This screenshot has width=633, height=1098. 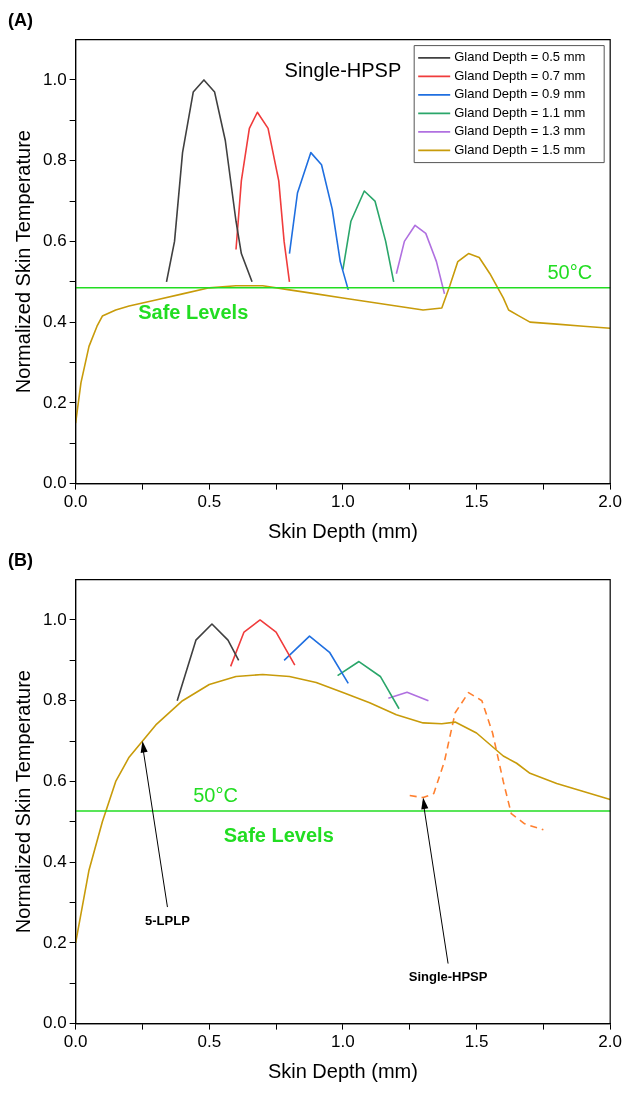 I want to click on annotation: Single-HPSP, so click(x=448, y=977).